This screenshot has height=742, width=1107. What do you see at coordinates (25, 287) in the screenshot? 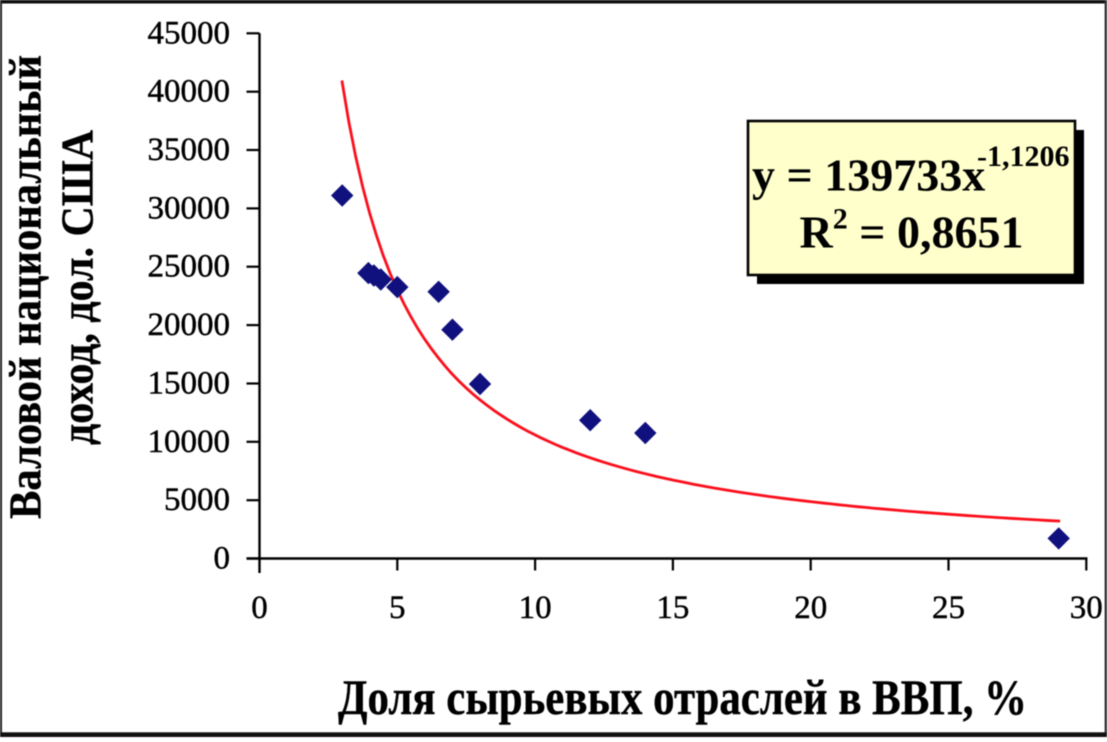
I see `svg-text: Валовой национальный` at bounding box center [25, 287].